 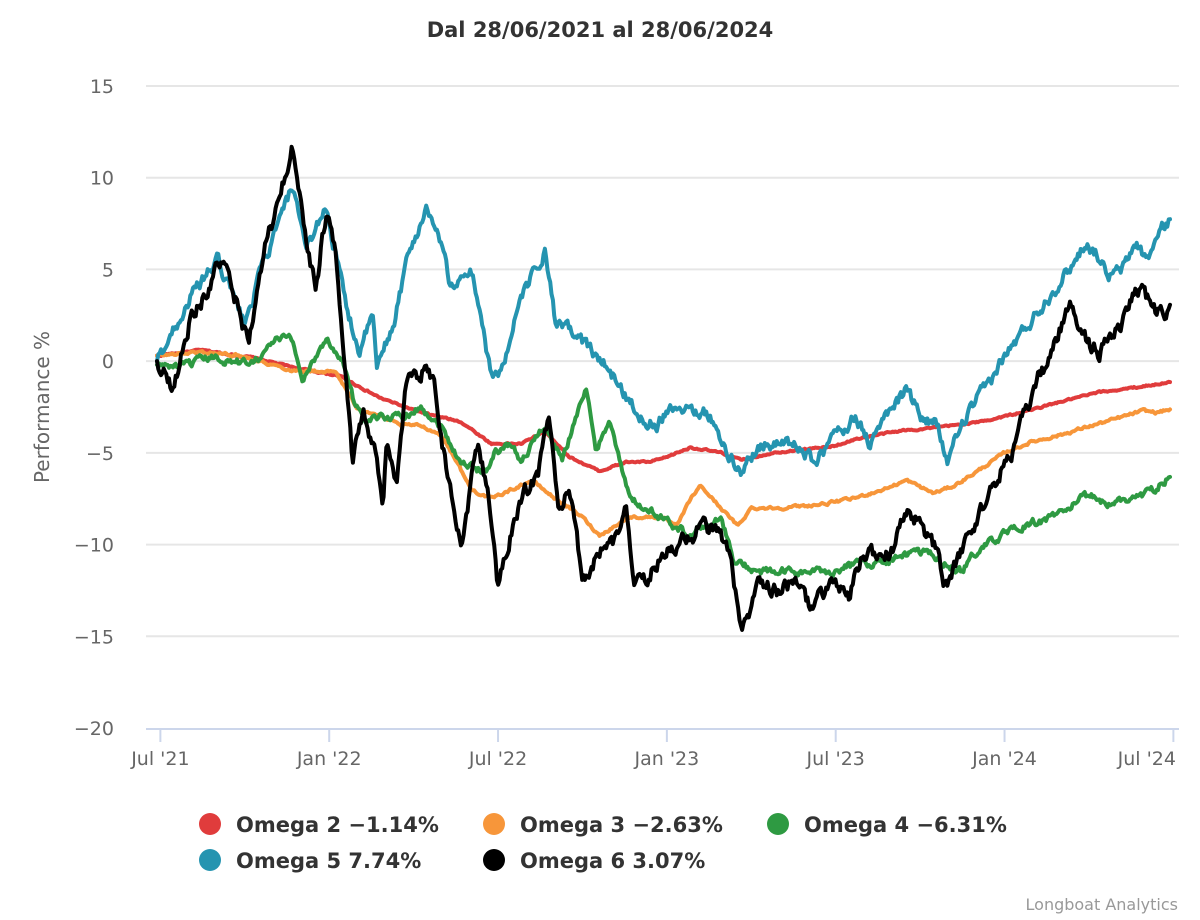 I want to click on y-tick-label: −20, so click(x=94, y=729).